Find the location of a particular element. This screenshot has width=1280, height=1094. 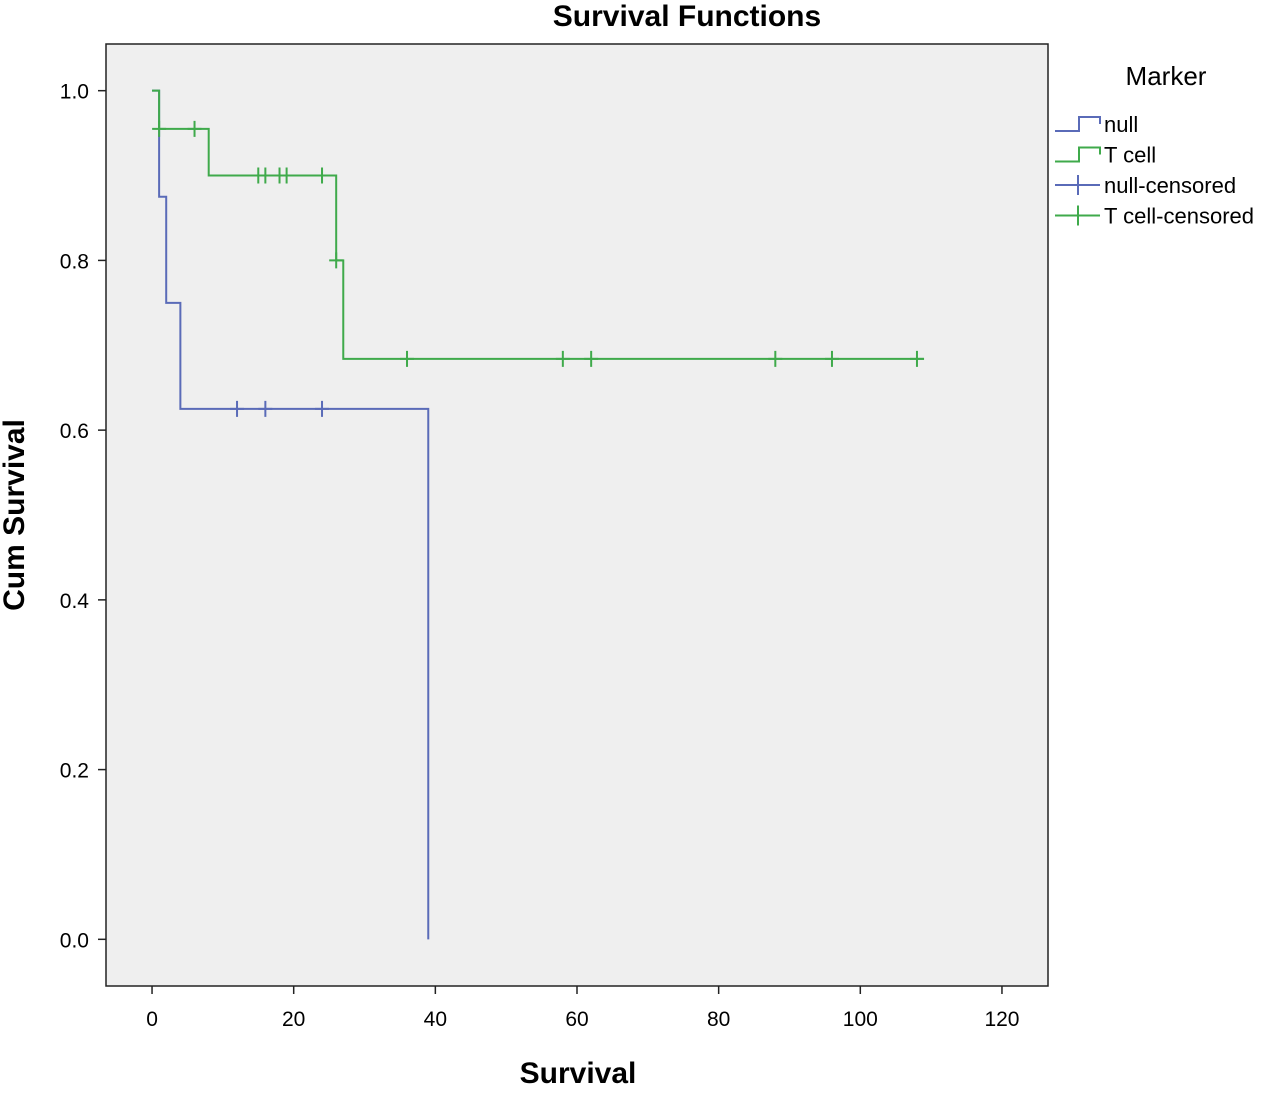

y-axis: 0.0 0.2 0.4 0.6 0.8 1.0 is located at coordinates (83, 516).